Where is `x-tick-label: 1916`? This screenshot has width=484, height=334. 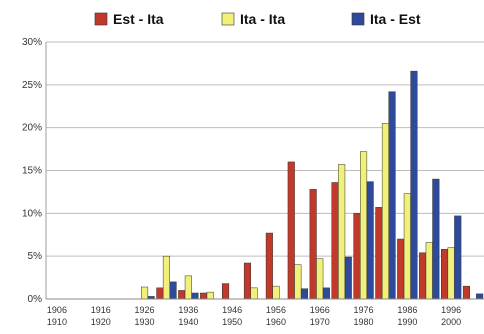 x-tick-label: 1916 is located at coordinates (101, 310).